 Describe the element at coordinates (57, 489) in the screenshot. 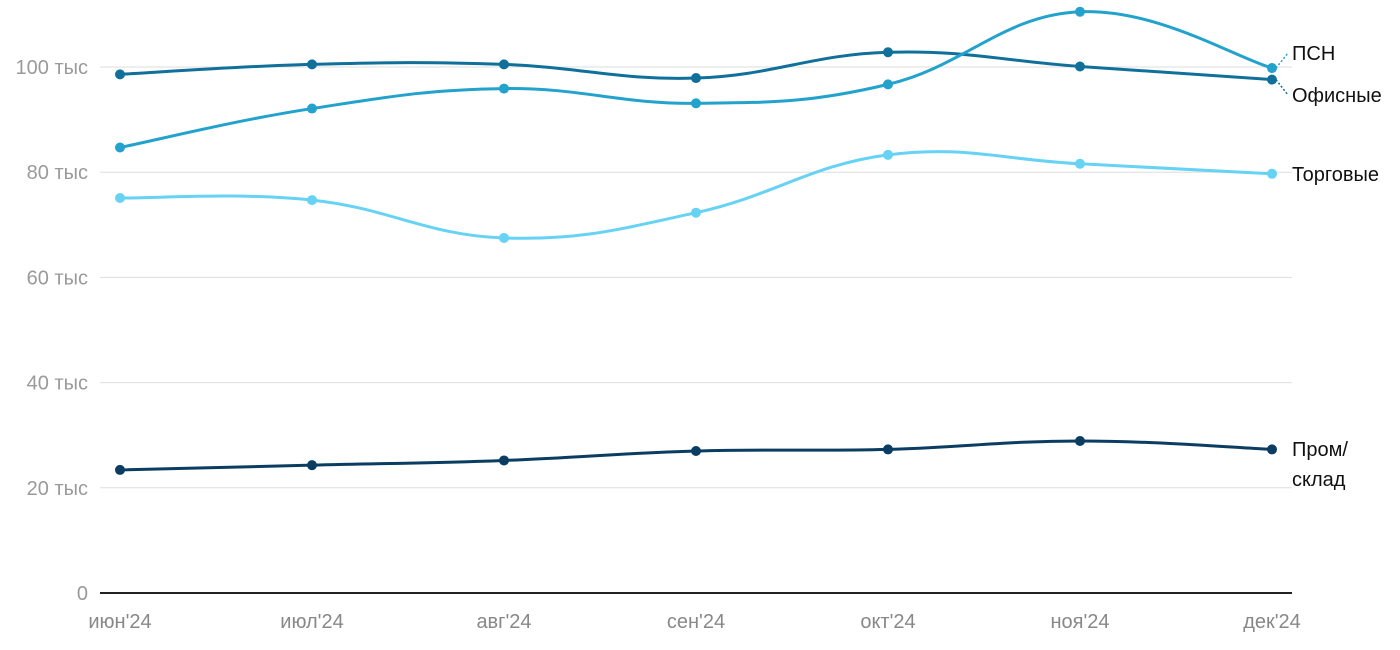

I see `y-tick-label: 20 тыс` at that location.